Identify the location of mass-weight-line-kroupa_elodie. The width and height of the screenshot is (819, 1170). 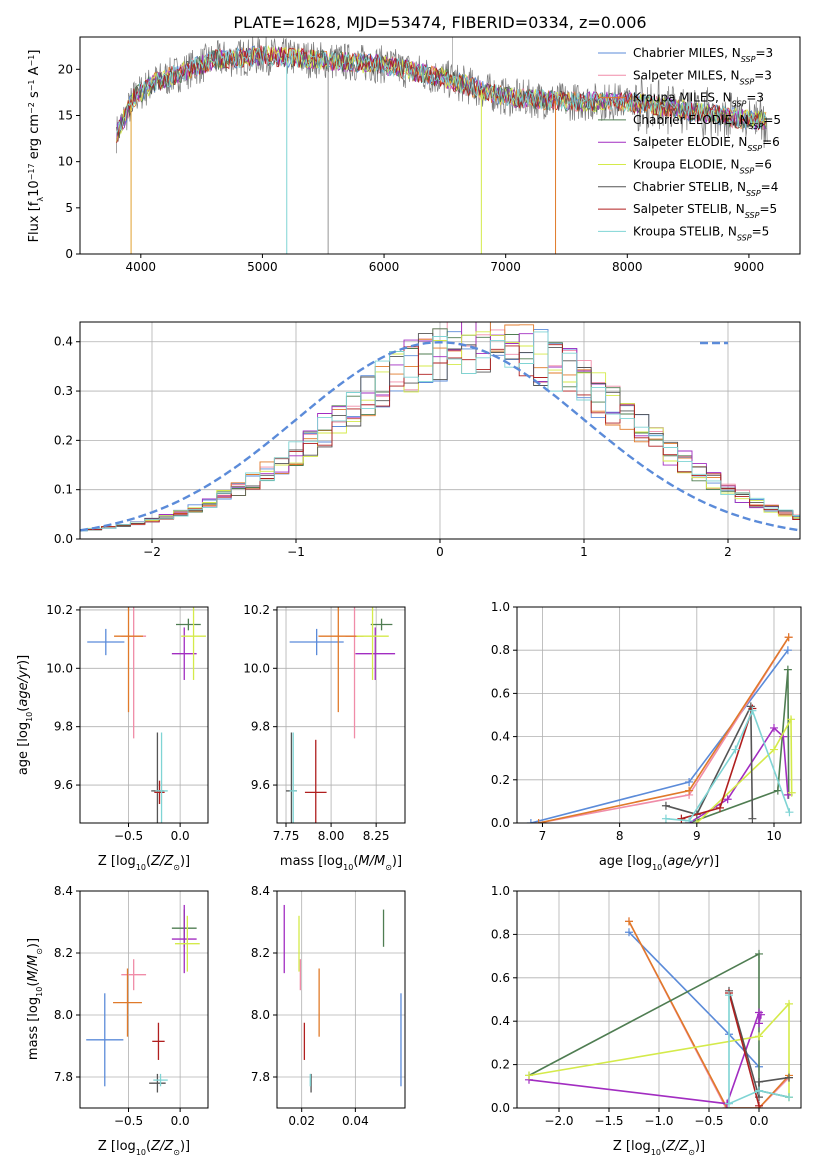
(659, 1049).